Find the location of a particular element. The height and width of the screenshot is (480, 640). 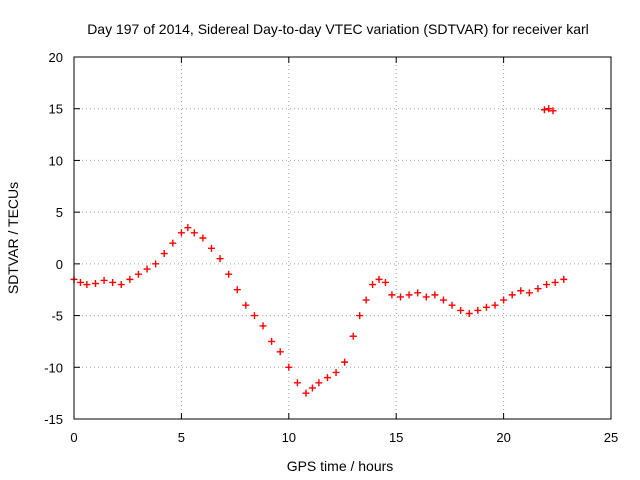

y-tick-label: 0 is located at coordinates (59, 264).